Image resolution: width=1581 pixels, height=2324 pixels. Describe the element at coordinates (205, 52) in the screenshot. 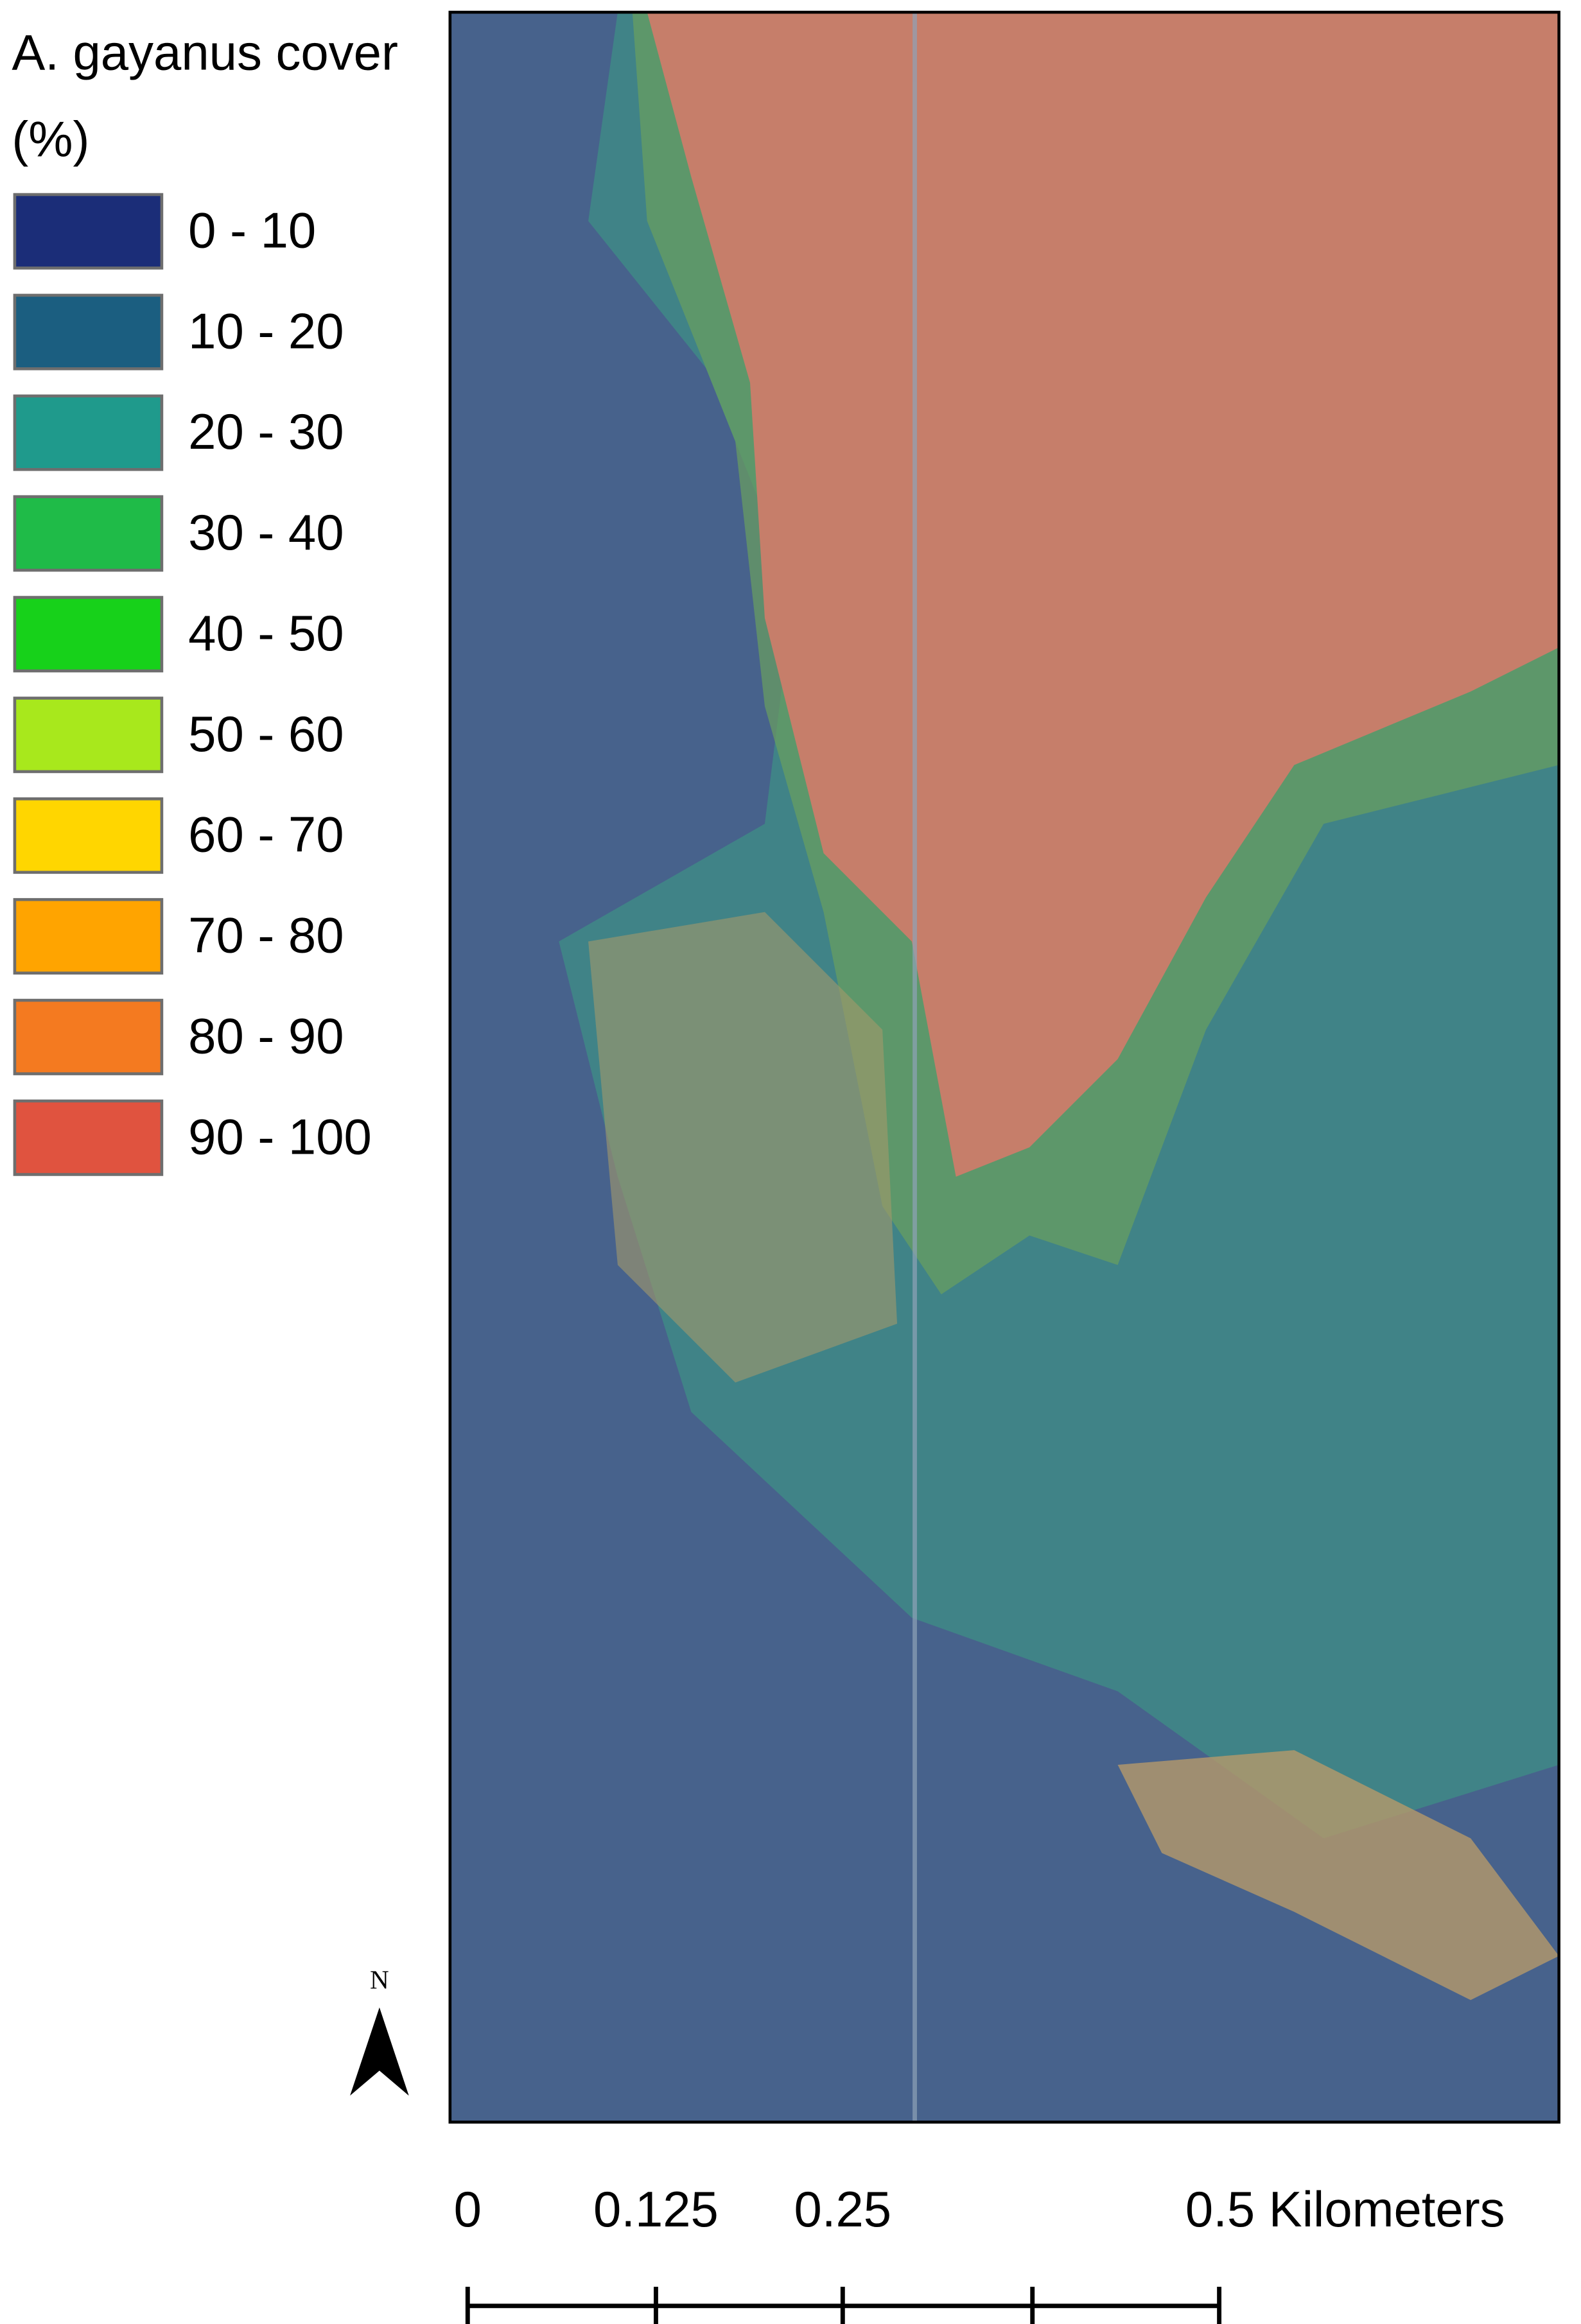

I see `legend-title: A. gayanus cover` at that location.